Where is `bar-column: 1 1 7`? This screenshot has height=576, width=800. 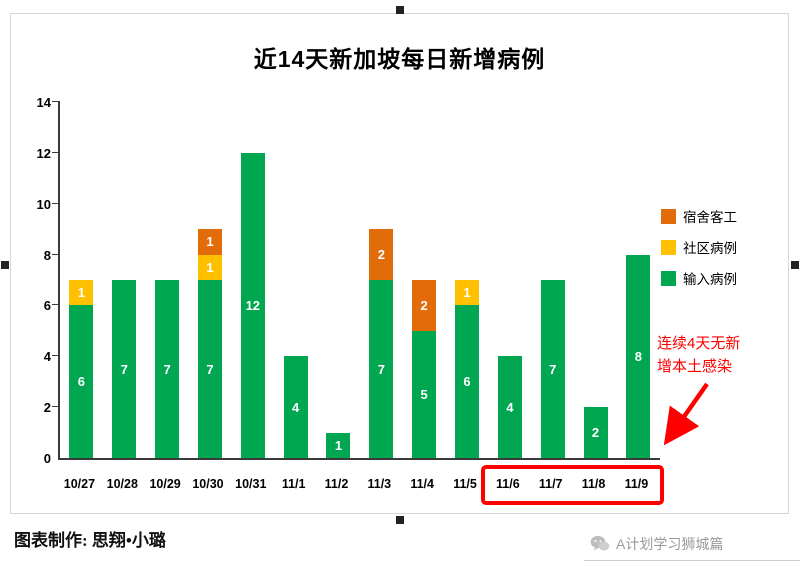
bar-column: 1 1 7 is located at coordinates (210, 280).